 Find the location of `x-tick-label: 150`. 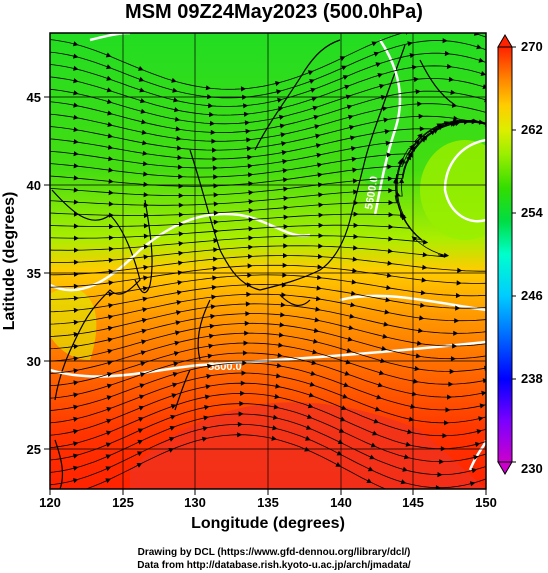

x-tick-label: 150 is located at coordinates (486, 502).